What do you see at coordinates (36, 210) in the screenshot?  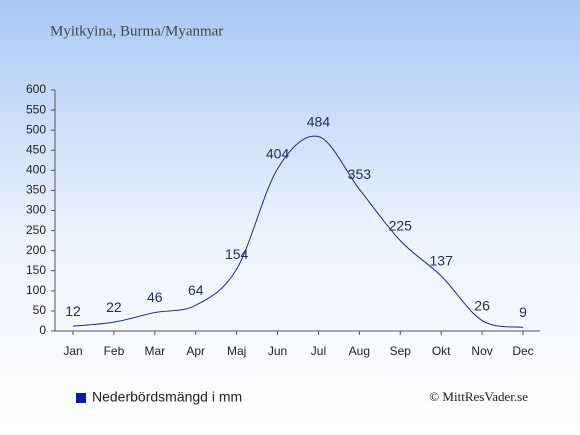 I see `y-tick-label: 300` at bounding box center [36, 210].